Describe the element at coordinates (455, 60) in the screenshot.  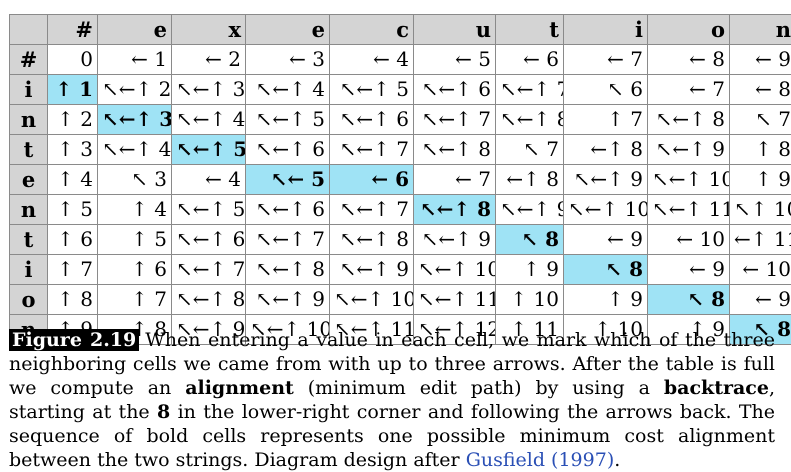
I see `table-cell: ← 5` at that location.